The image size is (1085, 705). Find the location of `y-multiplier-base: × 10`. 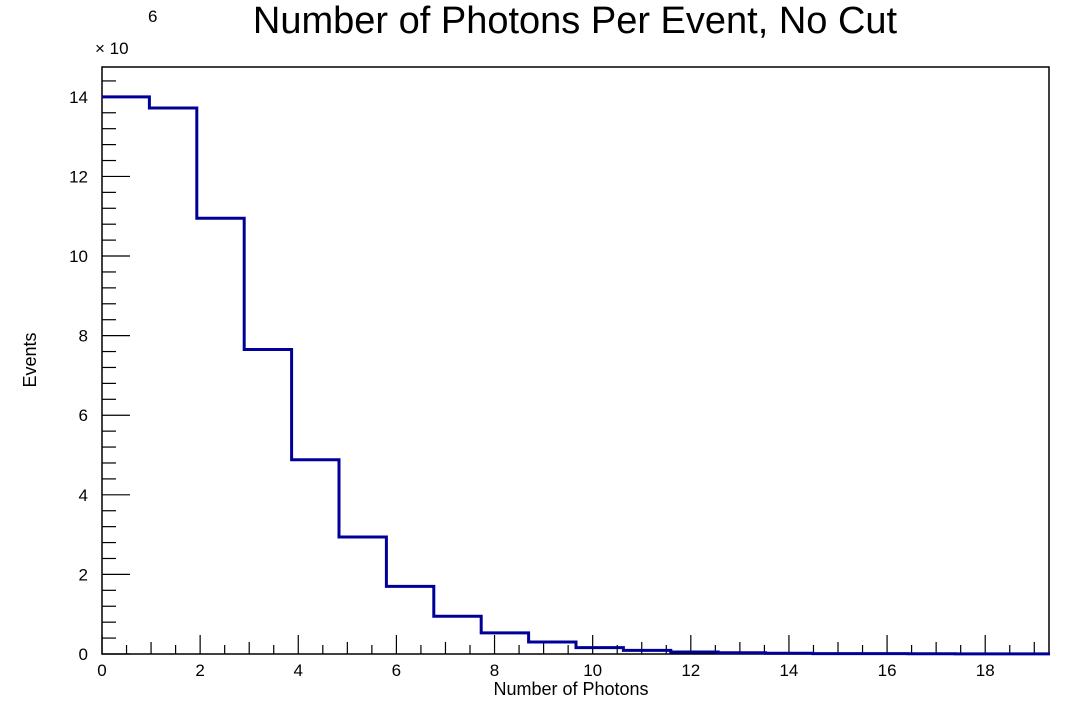

y-multiplier-base: × 10 is located at coordinates (112, 48).